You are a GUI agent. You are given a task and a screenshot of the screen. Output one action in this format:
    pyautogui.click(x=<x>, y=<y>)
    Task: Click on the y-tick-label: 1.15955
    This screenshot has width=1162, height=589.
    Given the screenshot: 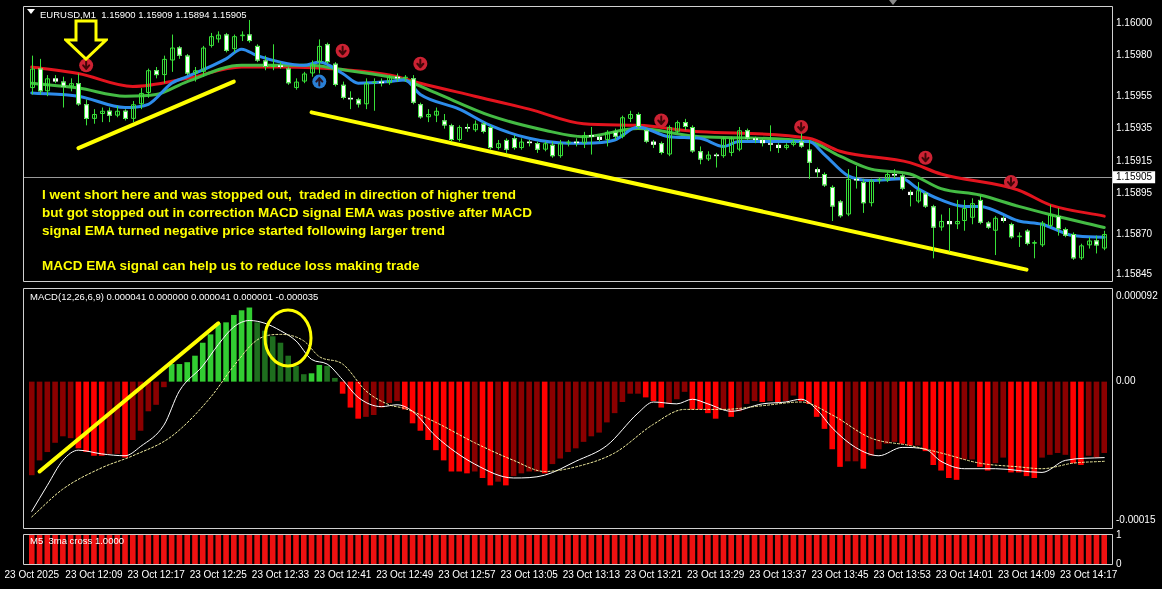 What is the action you would take?
    pyautogui.click(x=1134, y=95)
    